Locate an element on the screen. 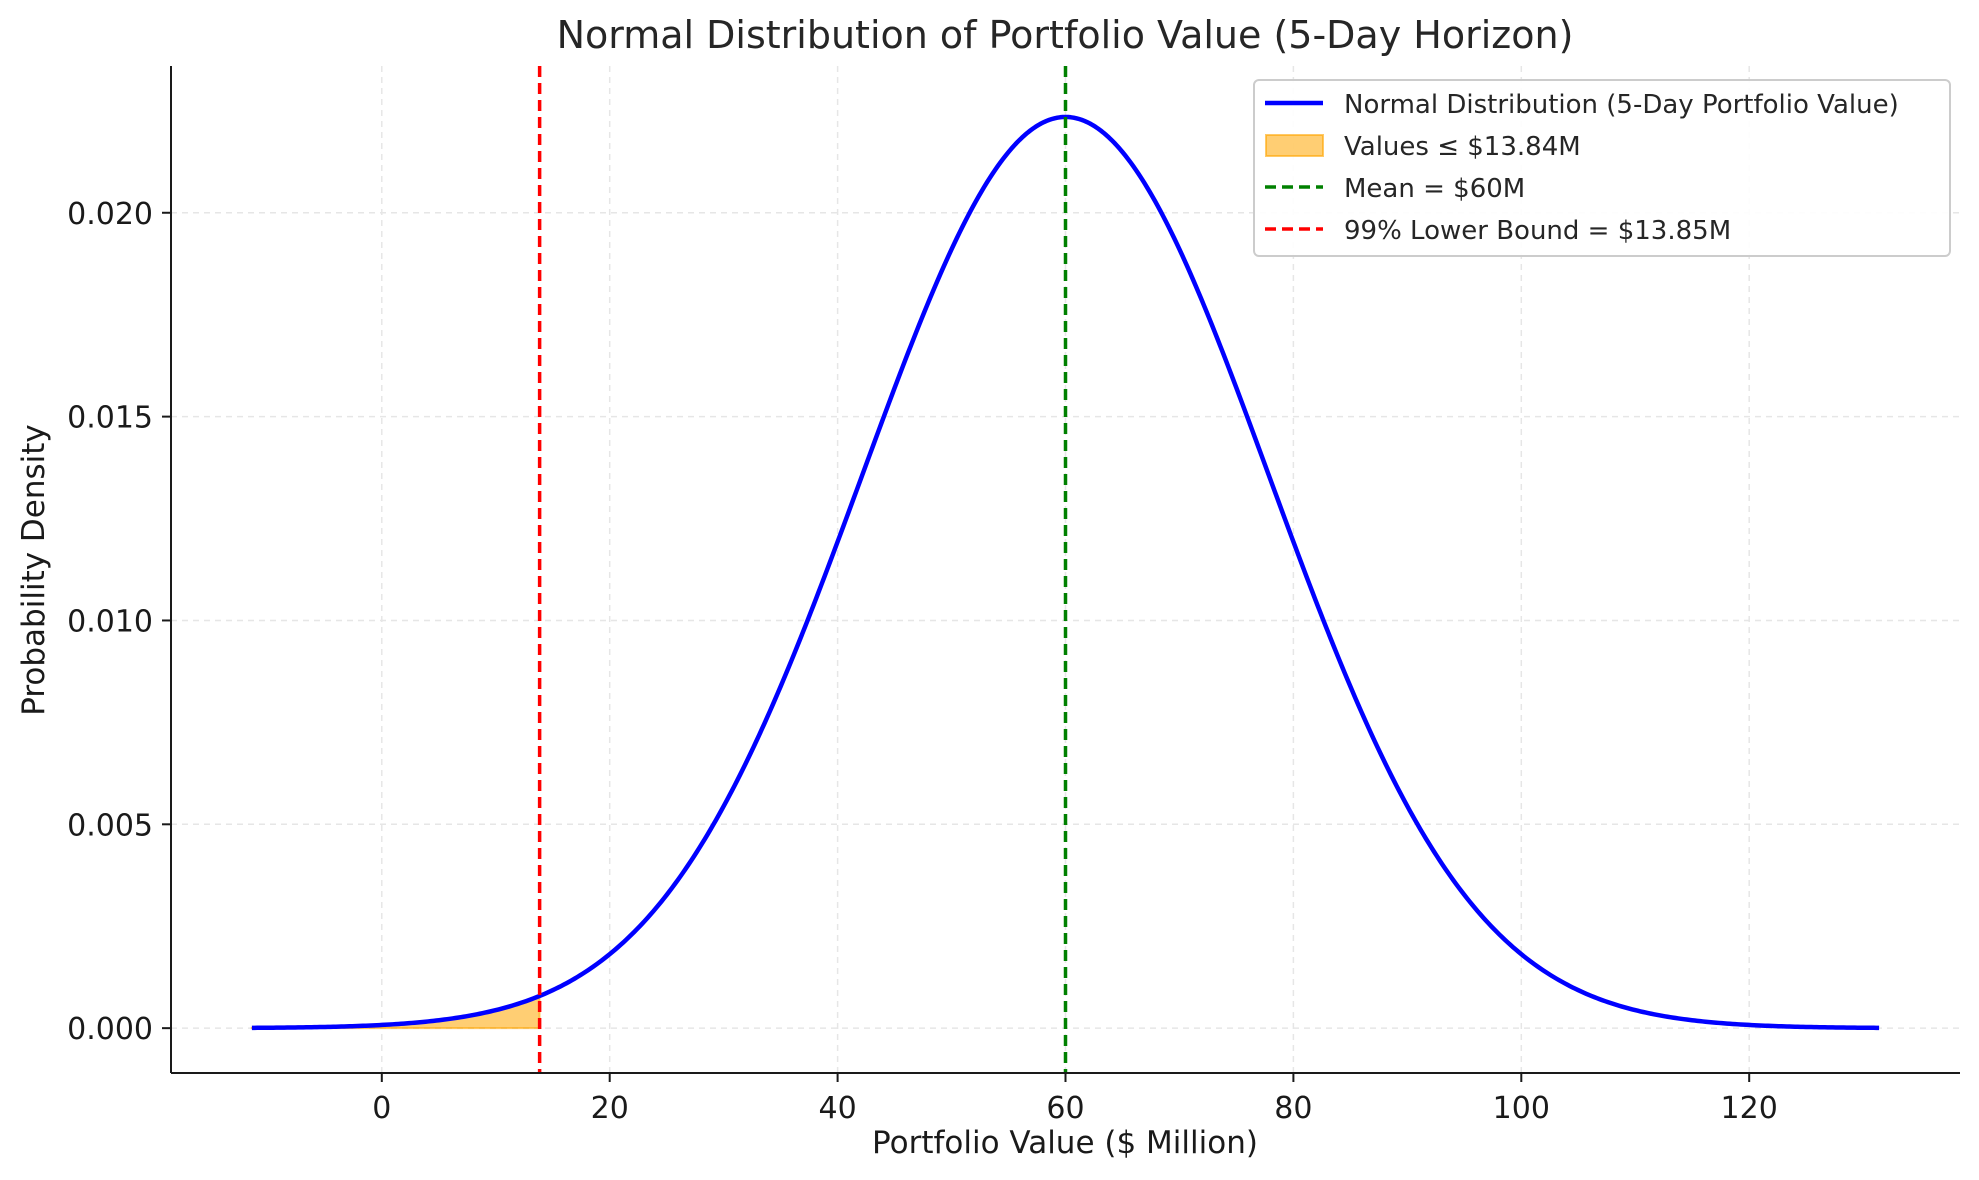 Image resolution: width=1979 pixels, height=1180 pixels. x-tick-label: 20 is located at coordinates (610, 1108).